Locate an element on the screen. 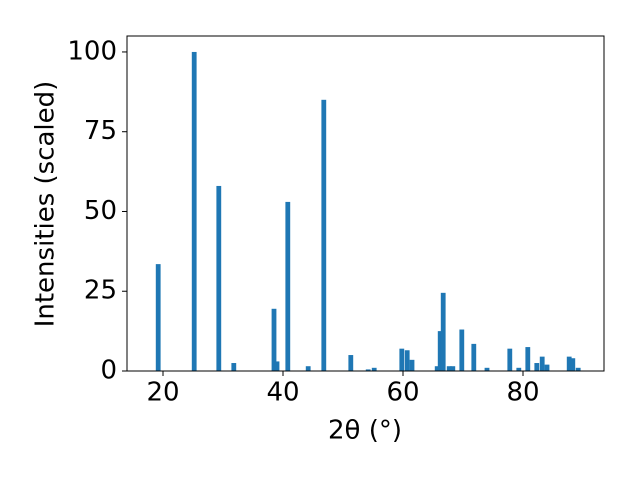 Image resolution: width=640 pixels, height=480 pixels. x-tick-label: 20 is located at coordinates (162, 393).